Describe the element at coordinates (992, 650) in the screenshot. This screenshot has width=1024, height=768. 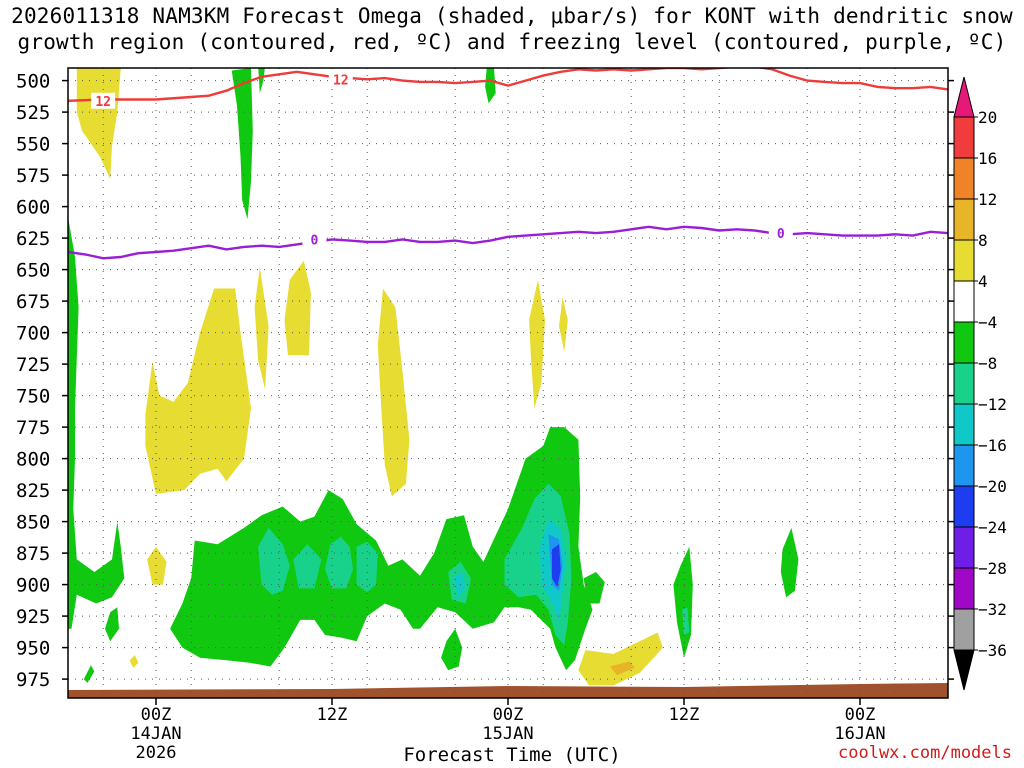
I see `colorbar-label: −36` at that location.